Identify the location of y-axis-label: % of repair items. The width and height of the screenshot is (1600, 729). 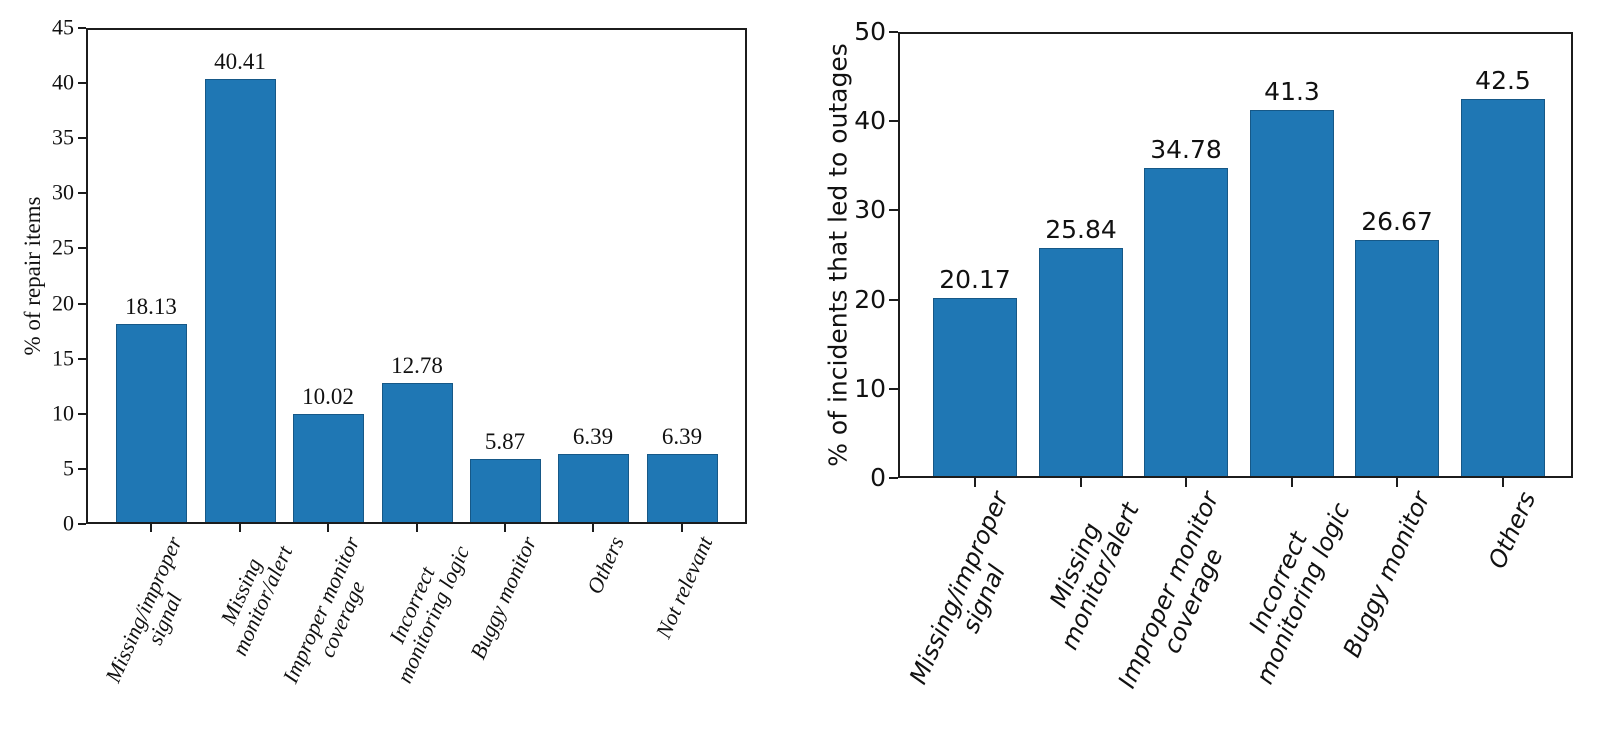
(32, 276).